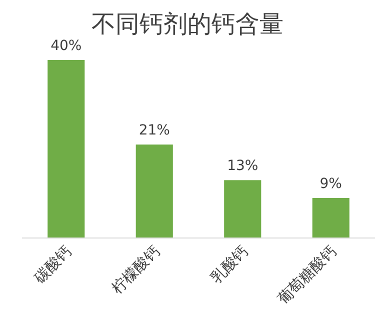 This screenshot has height=333, width=375. Describe the element at coordinates (154, 130) in the screenshot. I see `data-label: 21%` at that location.